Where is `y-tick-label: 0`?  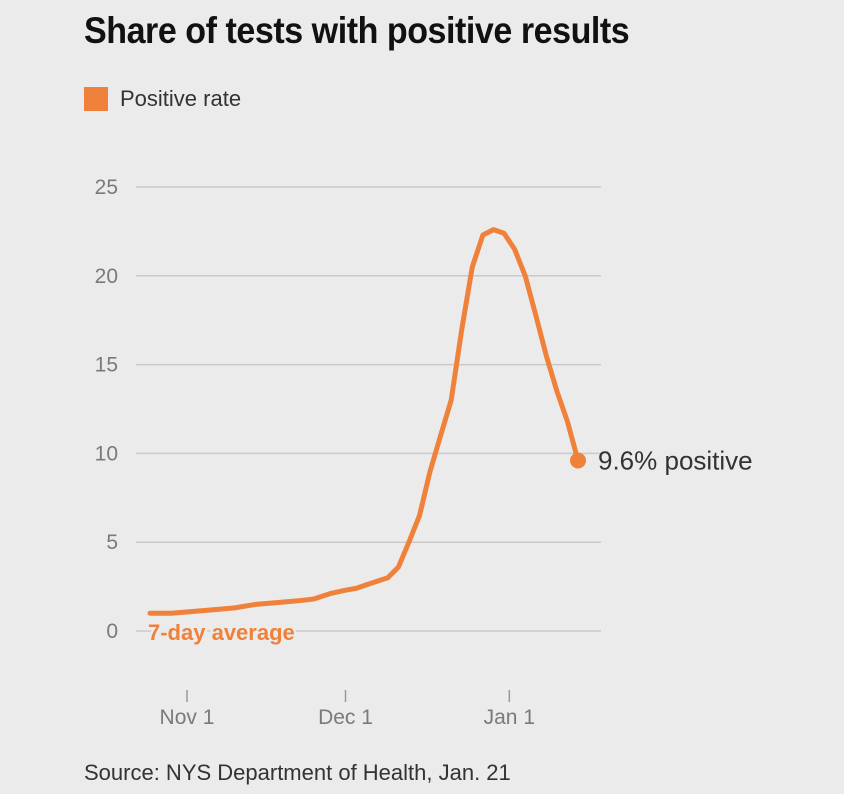 y-tick-label: 0 is located at coordinates (112, 631).